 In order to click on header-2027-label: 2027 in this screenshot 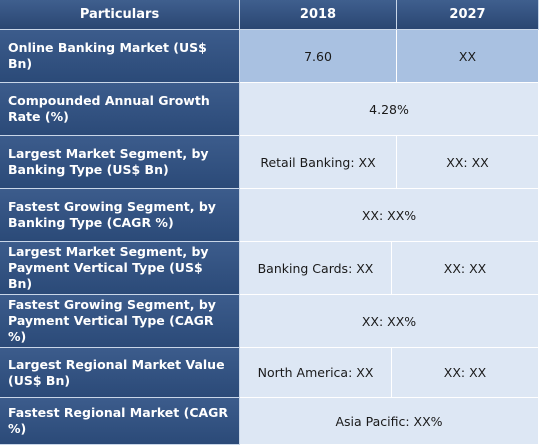, I will do `click(467, 14)`.